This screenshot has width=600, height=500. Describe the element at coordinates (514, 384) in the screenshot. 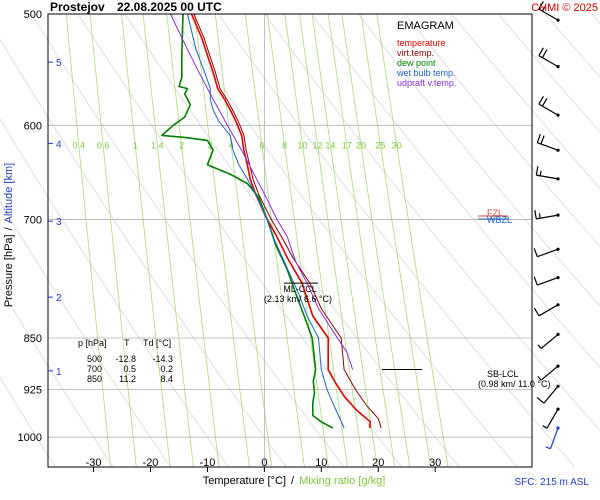

I see `sb-lcl-detail: (0.98 km/ 11.0 °C)` at that location.